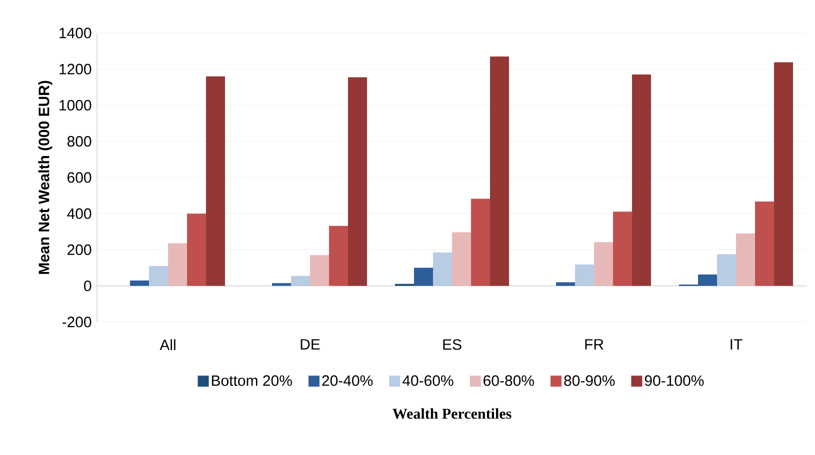 The height and width of the screenshot is (455, 815). Describe the element at coordinates (452, 344) in the screenshot. I see `x-tick-label: ES` at that location.